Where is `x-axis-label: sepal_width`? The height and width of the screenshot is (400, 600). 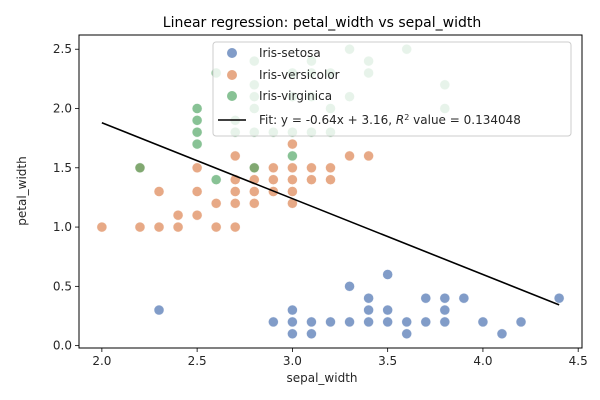
x-axis-label: sepal_width is located at coordinates (321, 378).